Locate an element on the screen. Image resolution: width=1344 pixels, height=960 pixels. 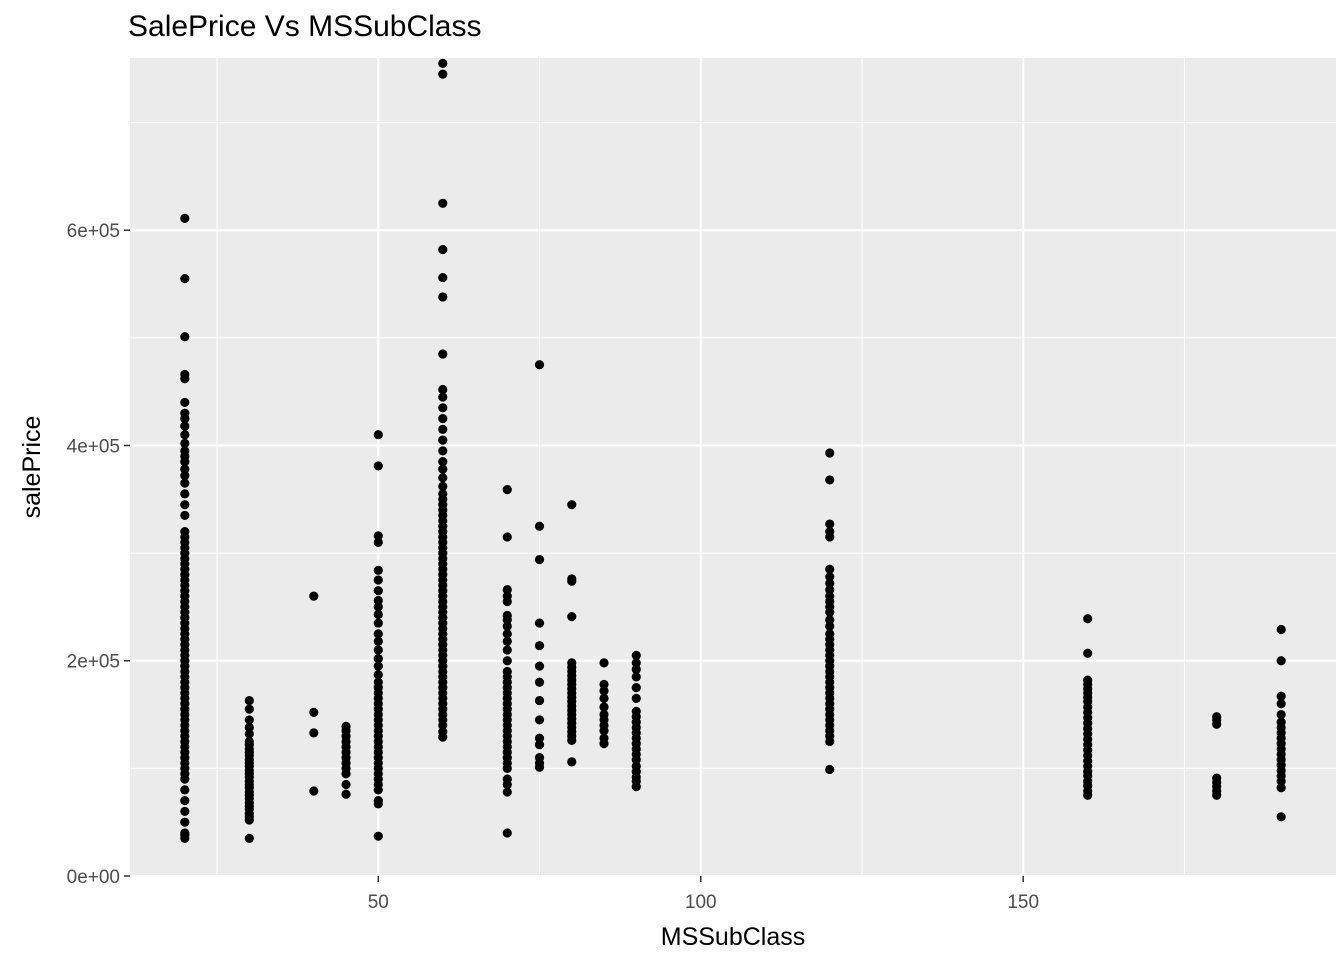
x-tick-label: 50 is located at coordinates (378, 902).